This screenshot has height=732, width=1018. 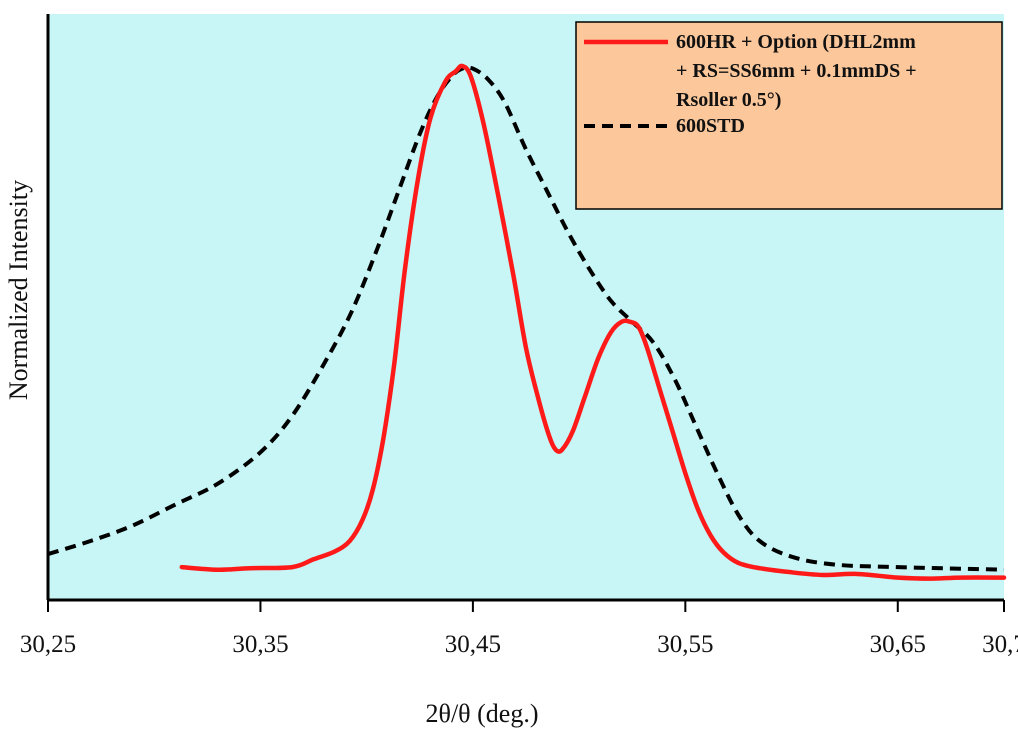 What do you see at coordinates (728, 100) in the screenshot?
I see `legend-label: Rsoller 0.5°)` at bounding box center [728, 100].